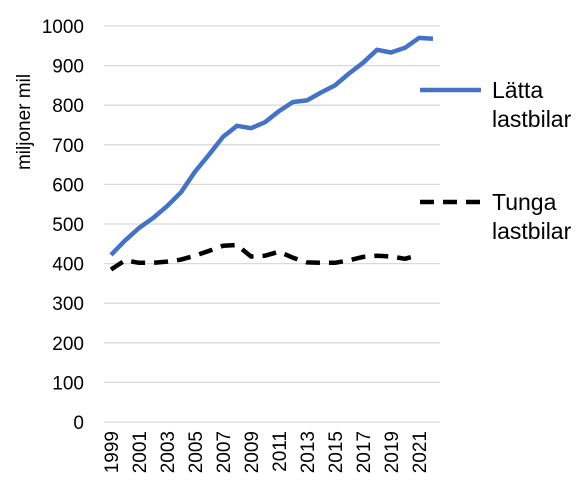  Describe the element at coordinates (224, 452) in the screenshot. I see `x-tick-label: 2007` at that location.